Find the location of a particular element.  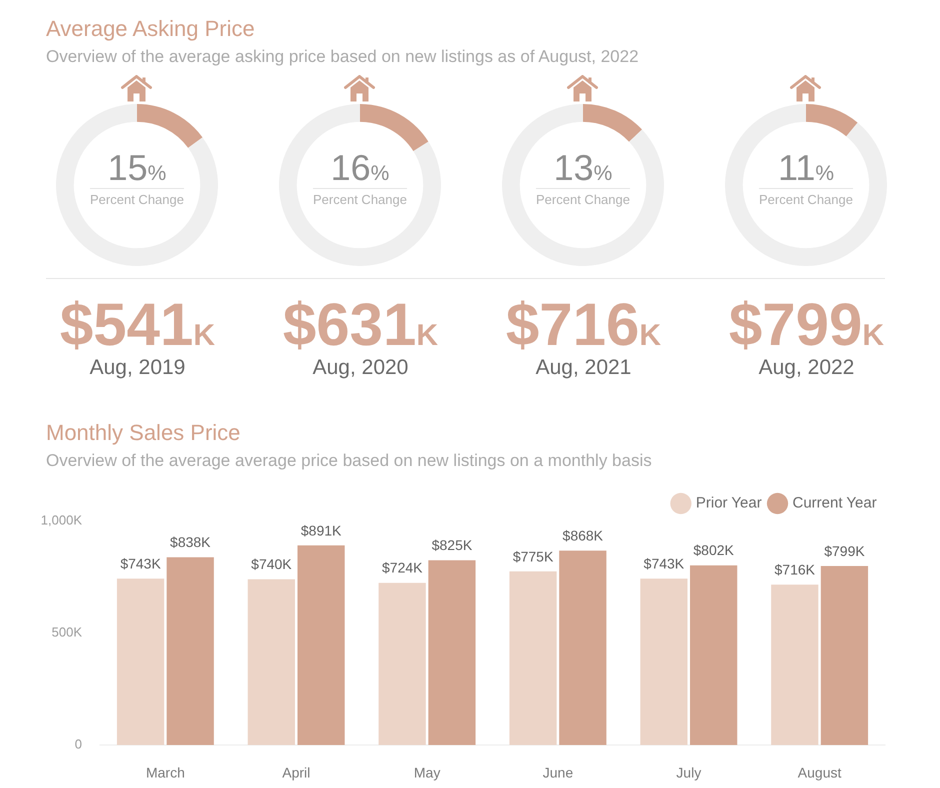

data-label: $541K is located at coordinates (138, 324).